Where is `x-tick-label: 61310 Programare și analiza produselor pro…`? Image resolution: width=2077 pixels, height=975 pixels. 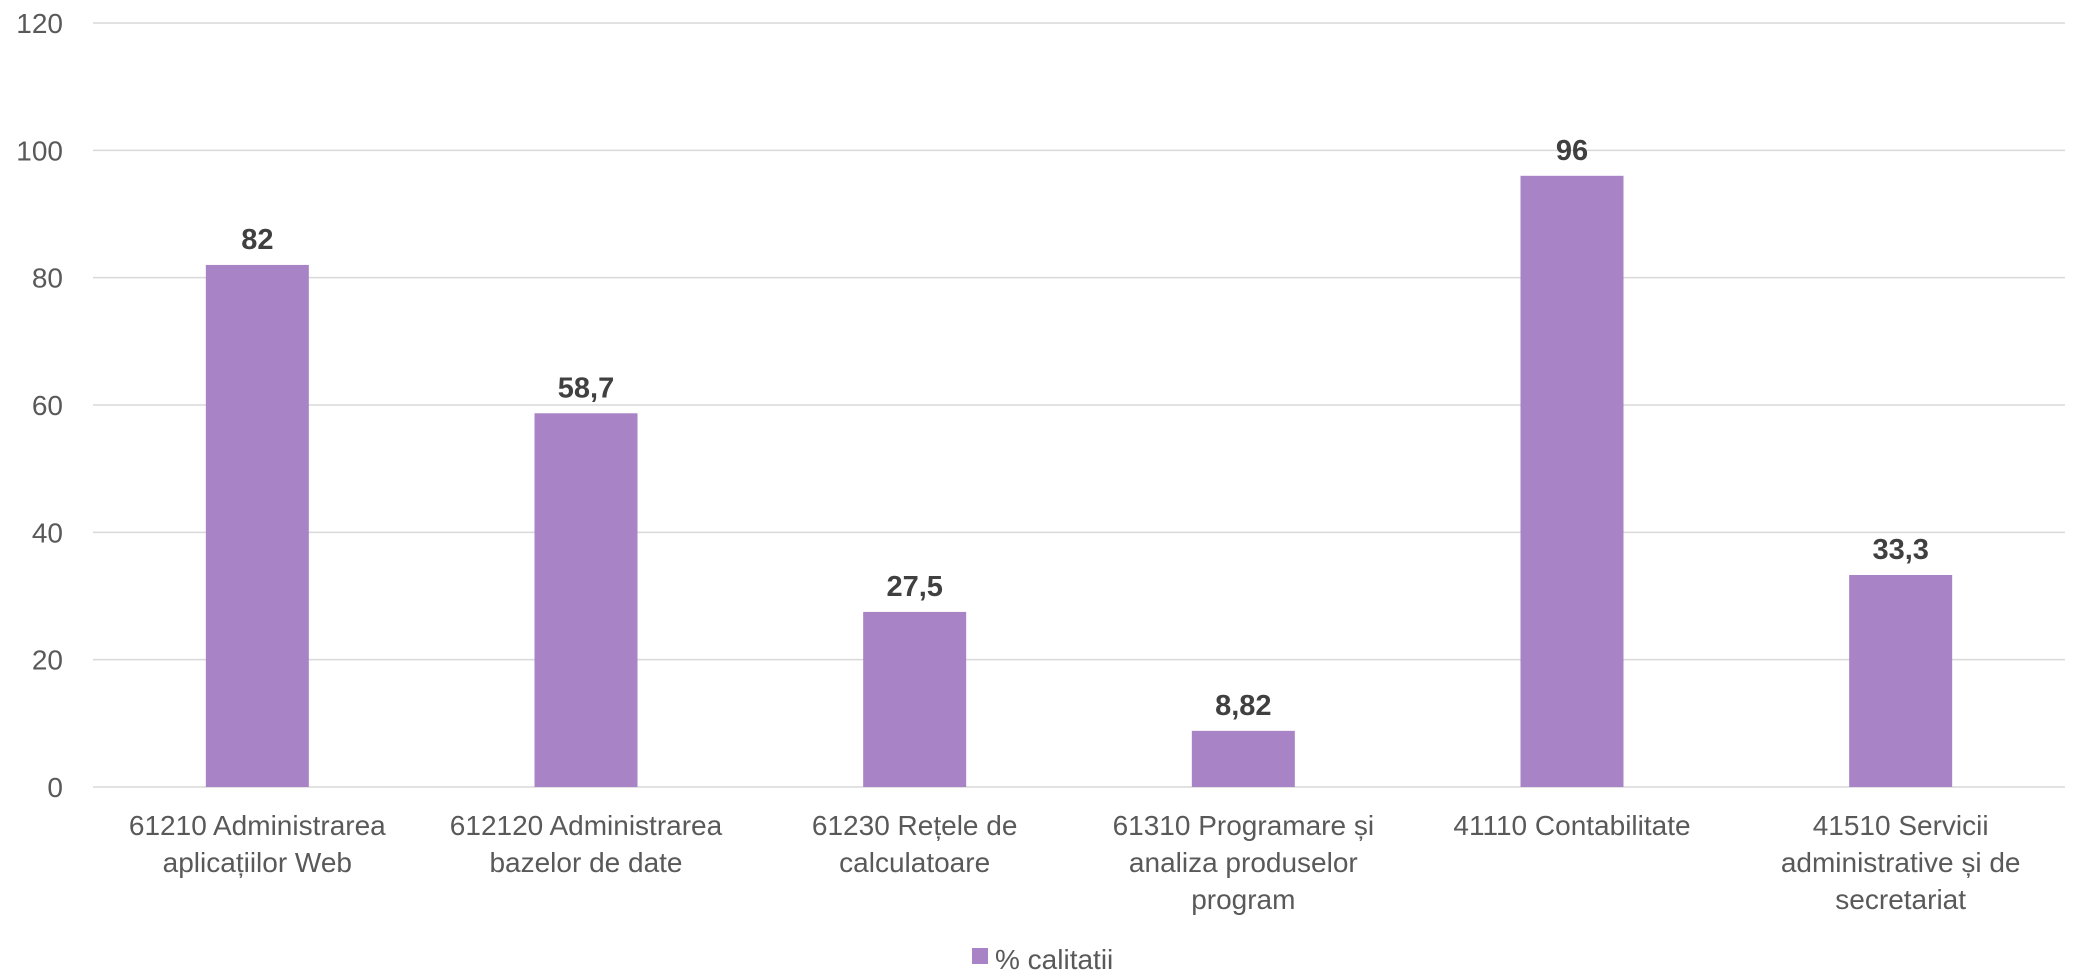 x-tick-label: 61310 Programare și analiza produselor pro… is located at coordinates (1243, 862).